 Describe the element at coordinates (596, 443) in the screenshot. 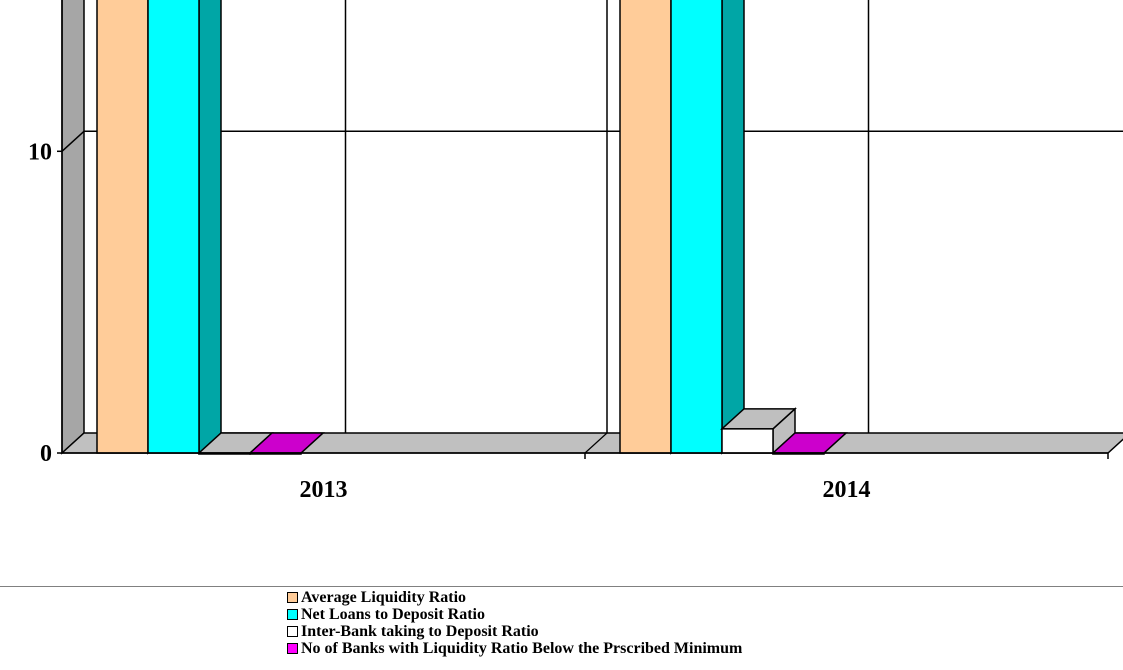

I see `floor-divider` at that location.